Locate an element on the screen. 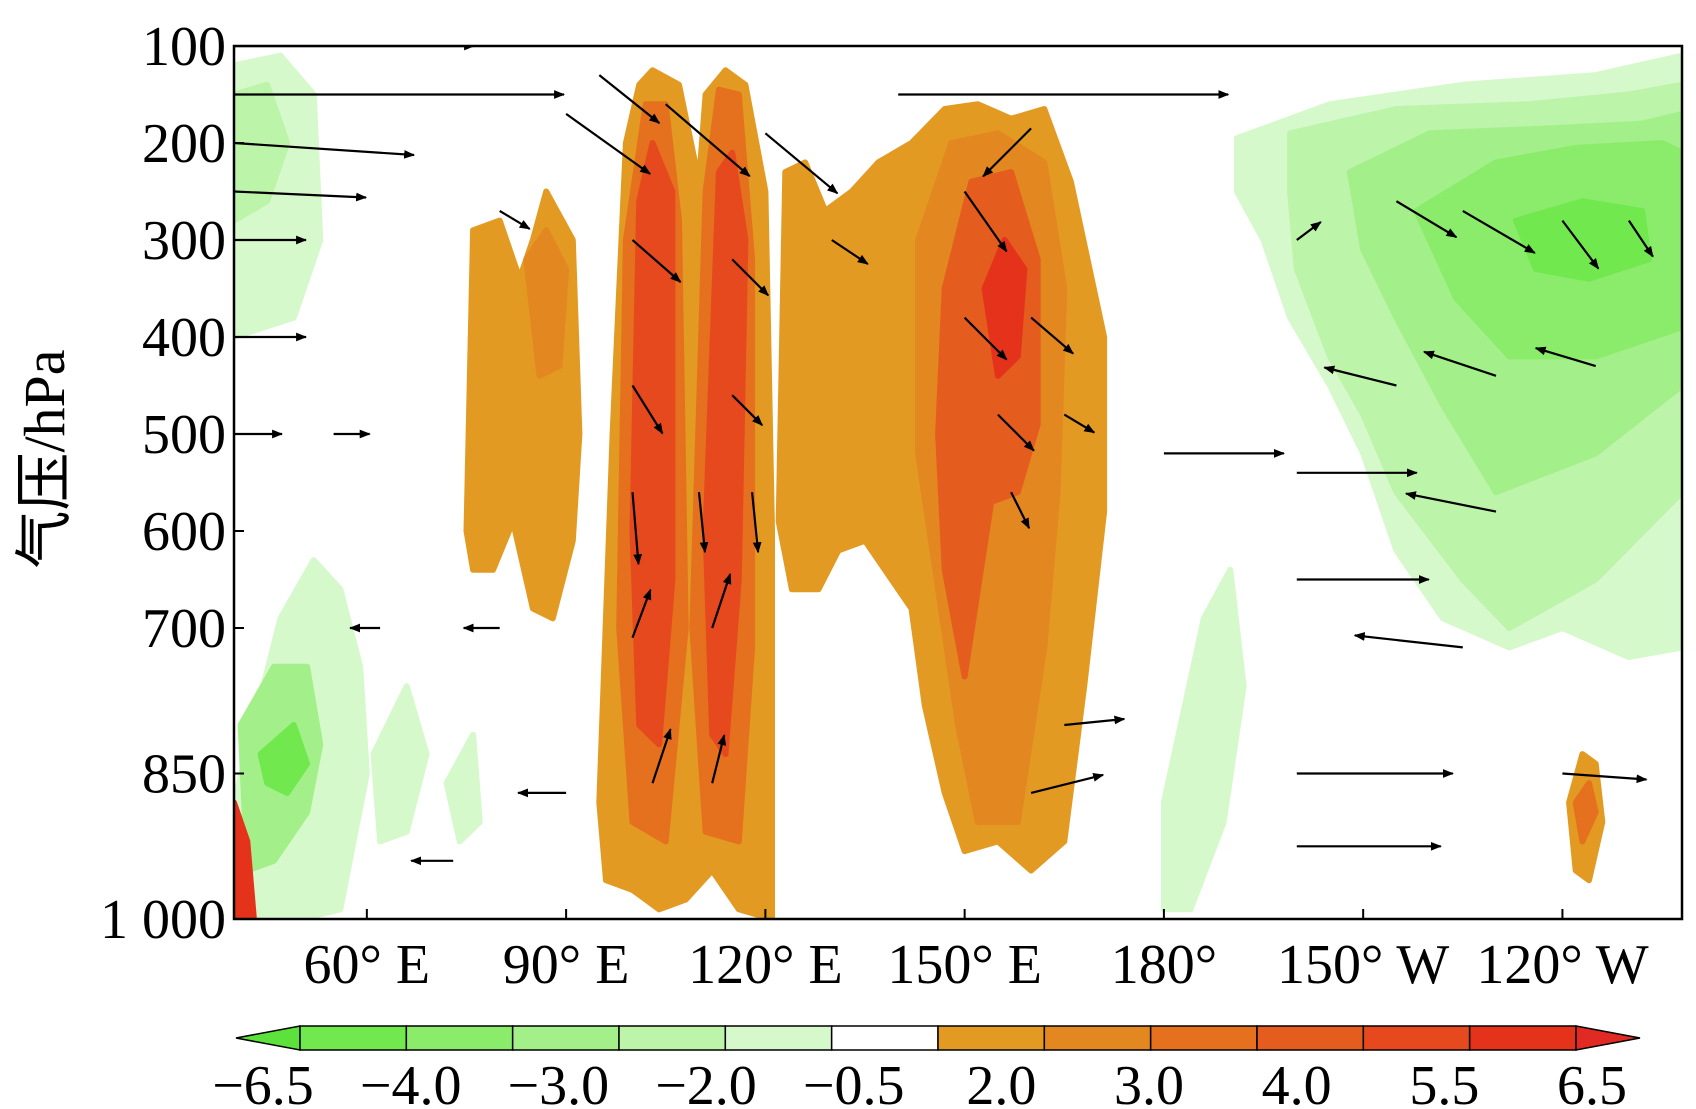 The width and height of the screenshot is (1696, 1109). x-tick-label-5: 150° W is located at coordinates (1363, 965).